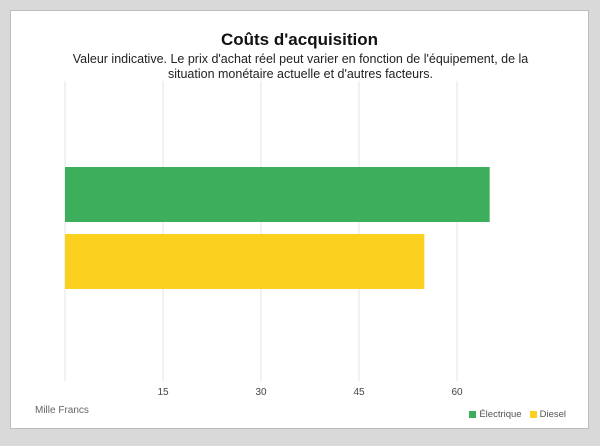  I want to click on x-tick-label-45: 45, so click(359, 392).